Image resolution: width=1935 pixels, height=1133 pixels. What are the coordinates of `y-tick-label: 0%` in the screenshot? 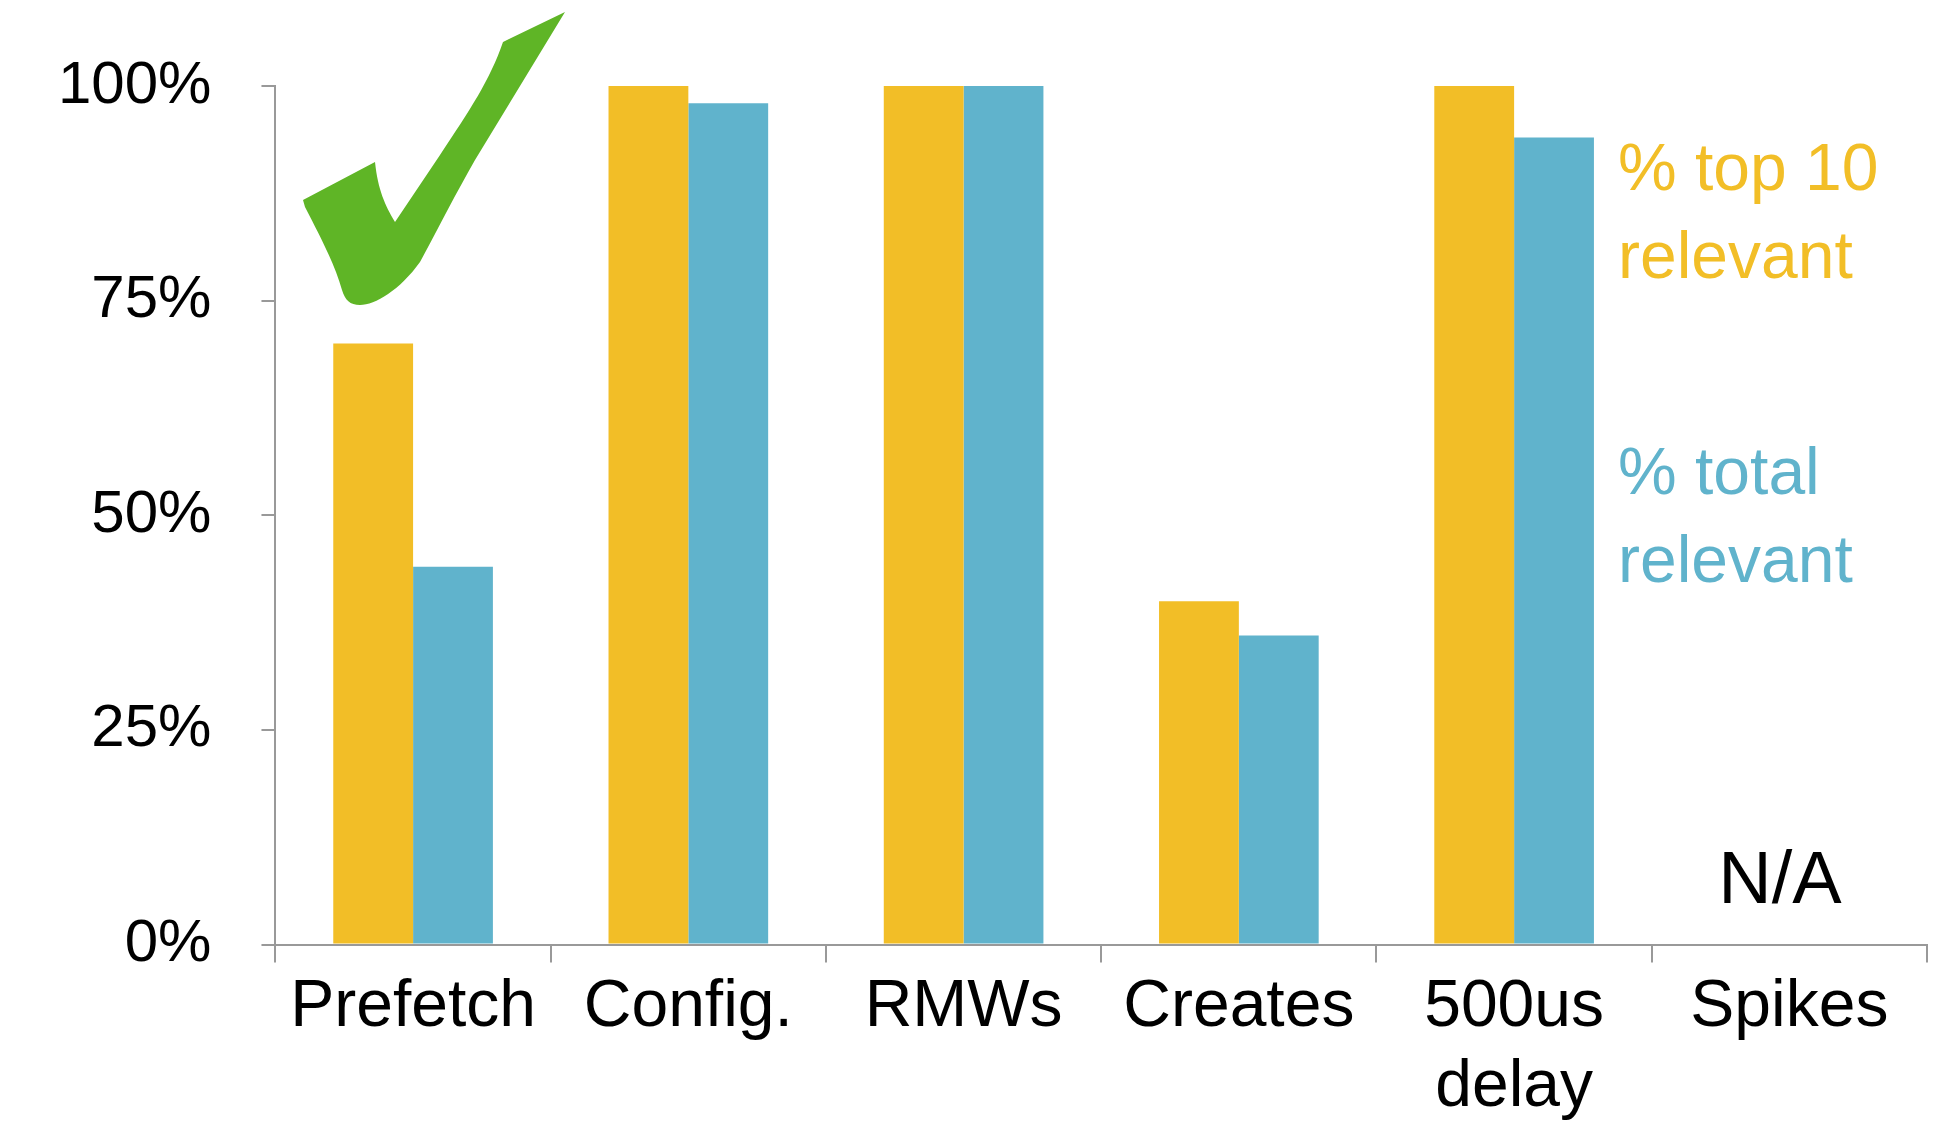 It's located at (168, 941).